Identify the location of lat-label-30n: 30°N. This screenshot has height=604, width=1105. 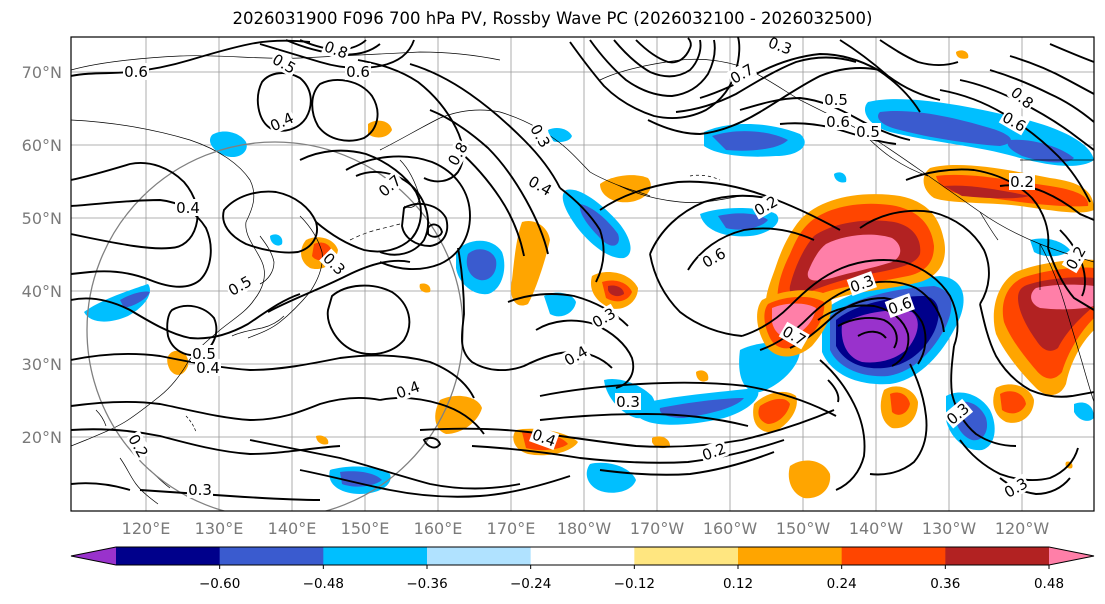
(42, 364).